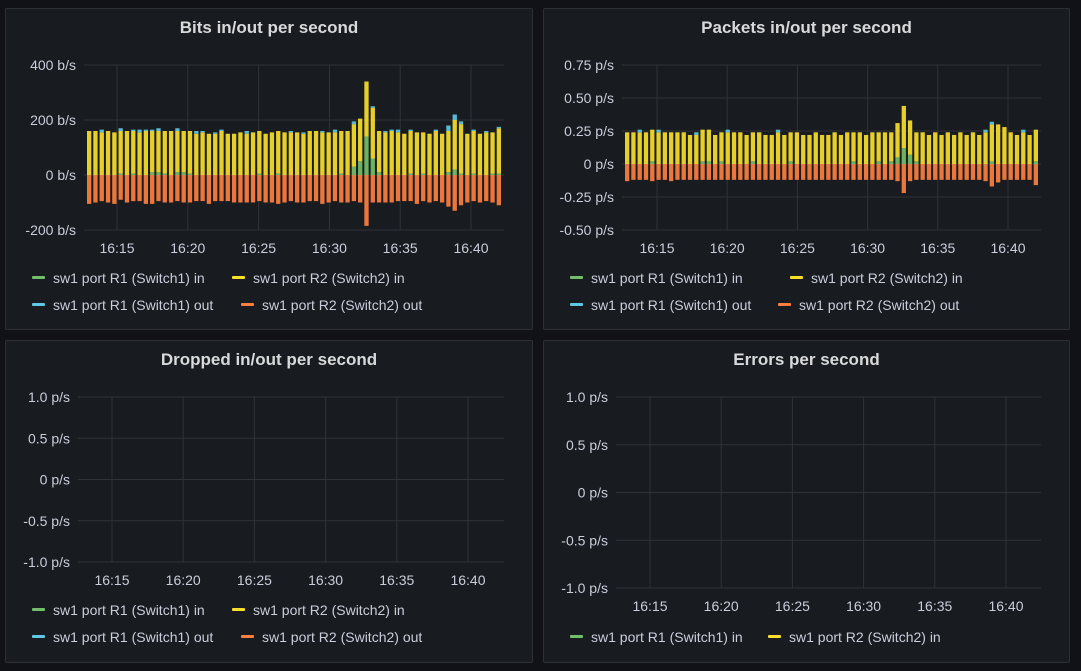  I want to click on y-tick-label: -1.0 p/s, so click(584, 588).